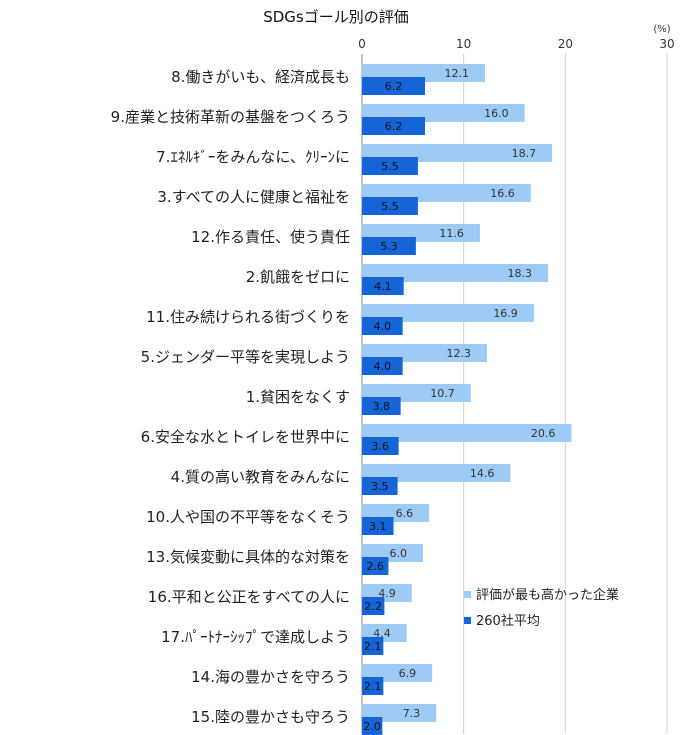  Describe the element at coordinates (502, 193) in the screenshot. I see `data-label-company: 16.6` at that location.